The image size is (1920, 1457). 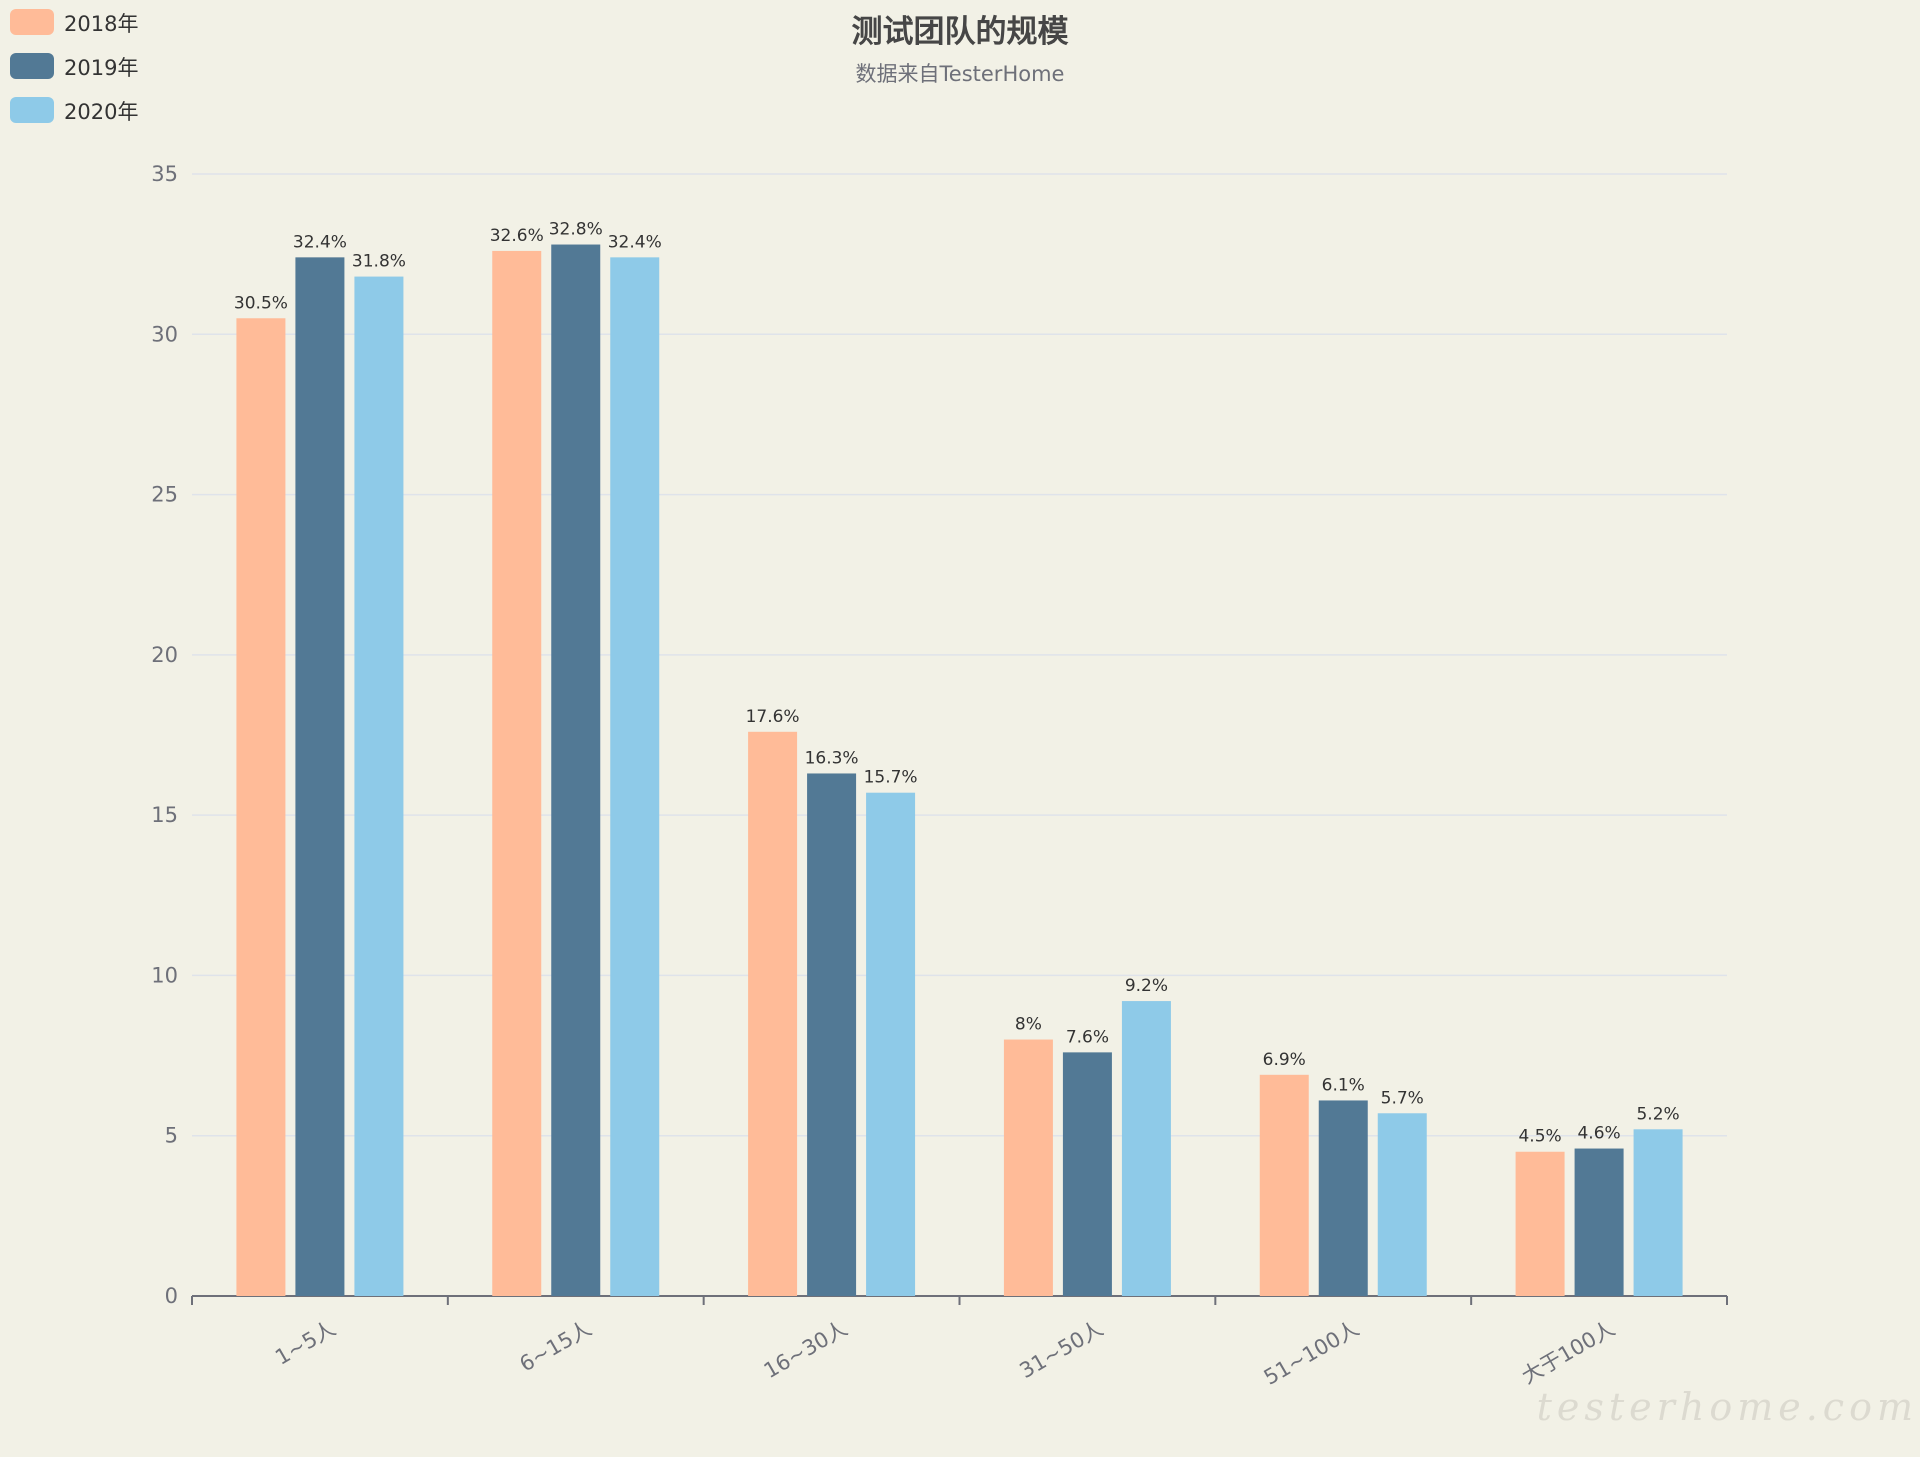 I want to click on y-tick-label: 10, so click(x=164, y=975).